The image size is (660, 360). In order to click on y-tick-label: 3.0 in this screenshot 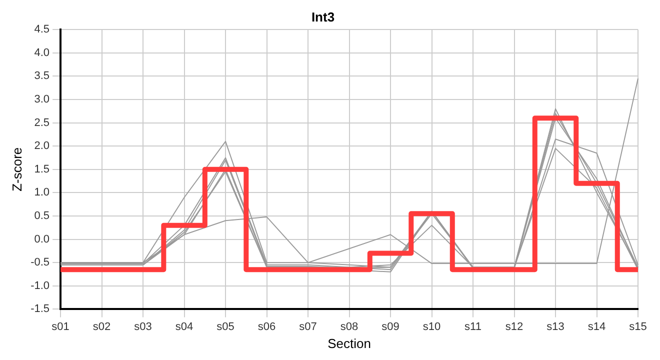, I will do `click(42, 100)`.